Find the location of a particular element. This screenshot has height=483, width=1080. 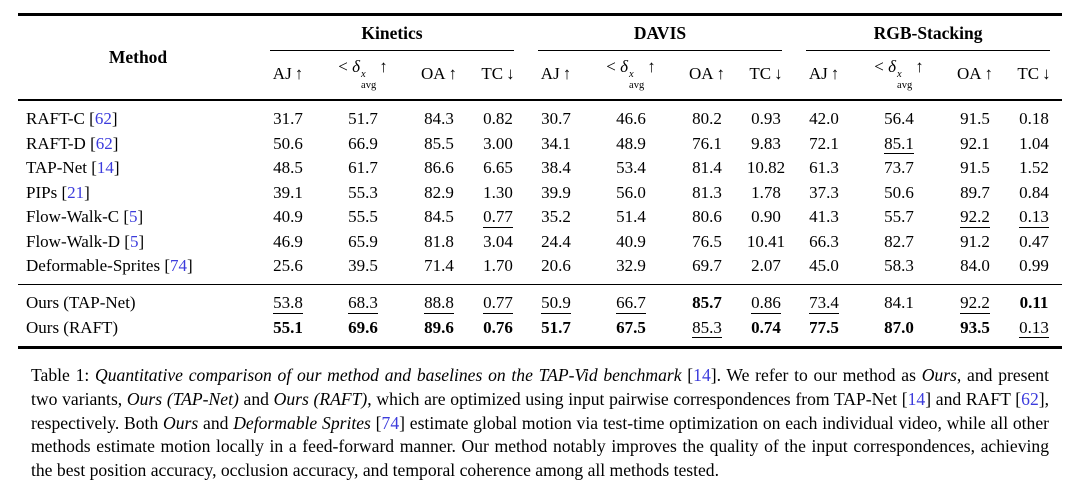

method-cell: Flow-Walk-D [5] is located at coordinates (85, 241).